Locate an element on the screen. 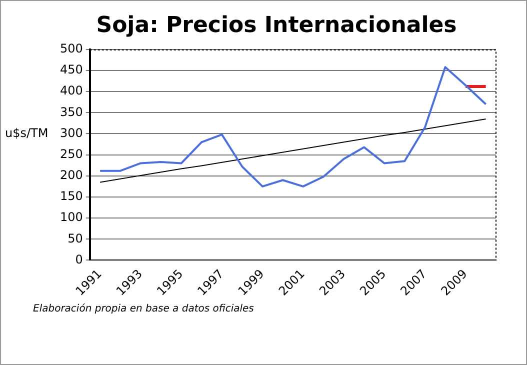 Image resolution: width=527 pixels, height=365 pixels. text: Elaboración propia en base a datos oficiales is located at coordinates (143, 309).